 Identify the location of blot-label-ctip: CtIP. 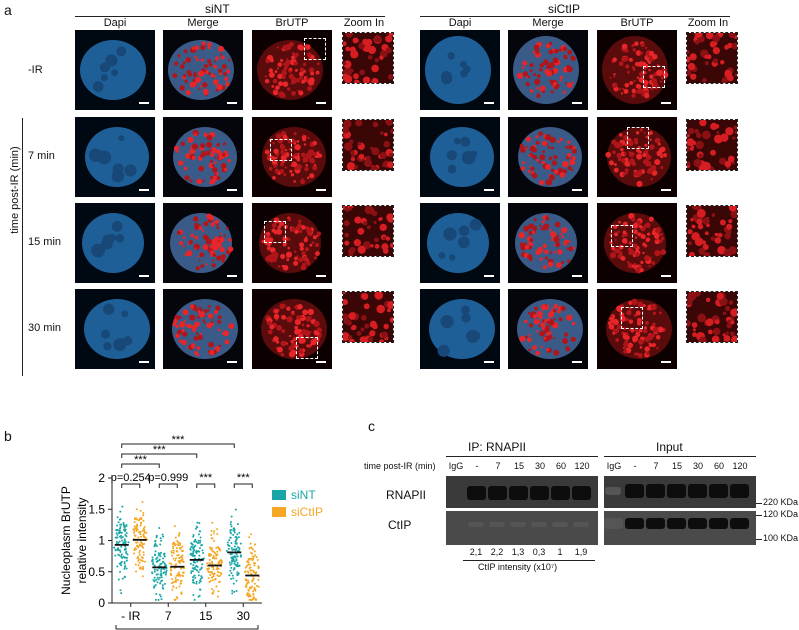
(400, 525).